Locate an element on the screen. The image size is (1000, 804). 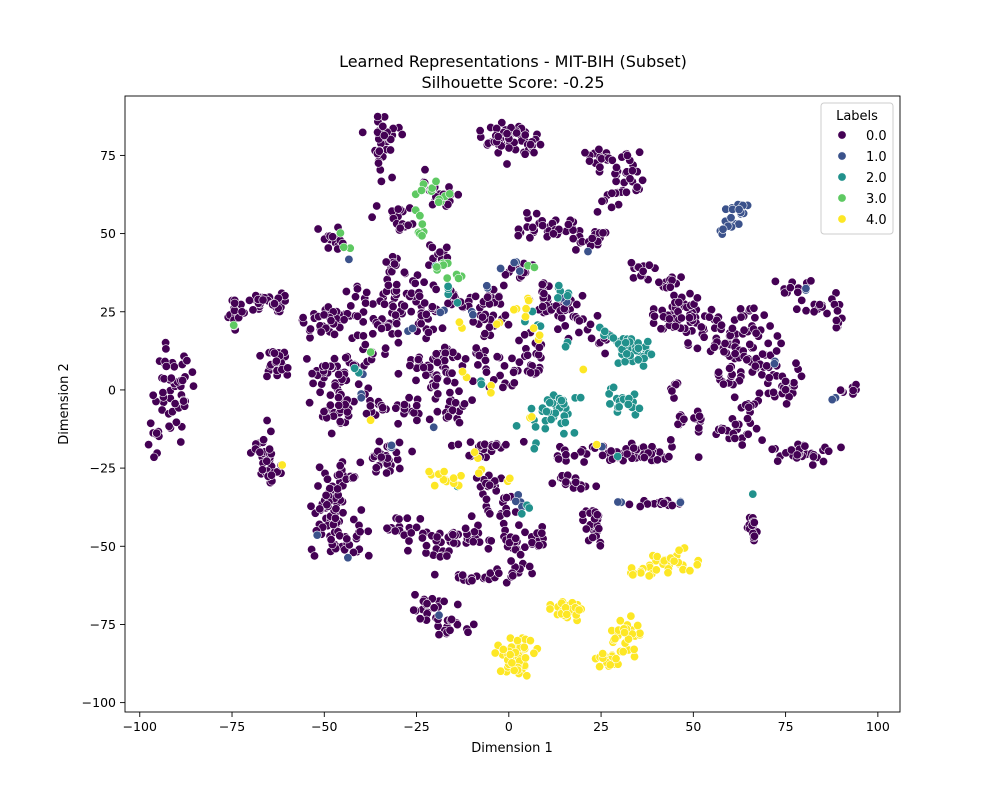
x-tick-label: −100 is located at coordinates (140, 726).